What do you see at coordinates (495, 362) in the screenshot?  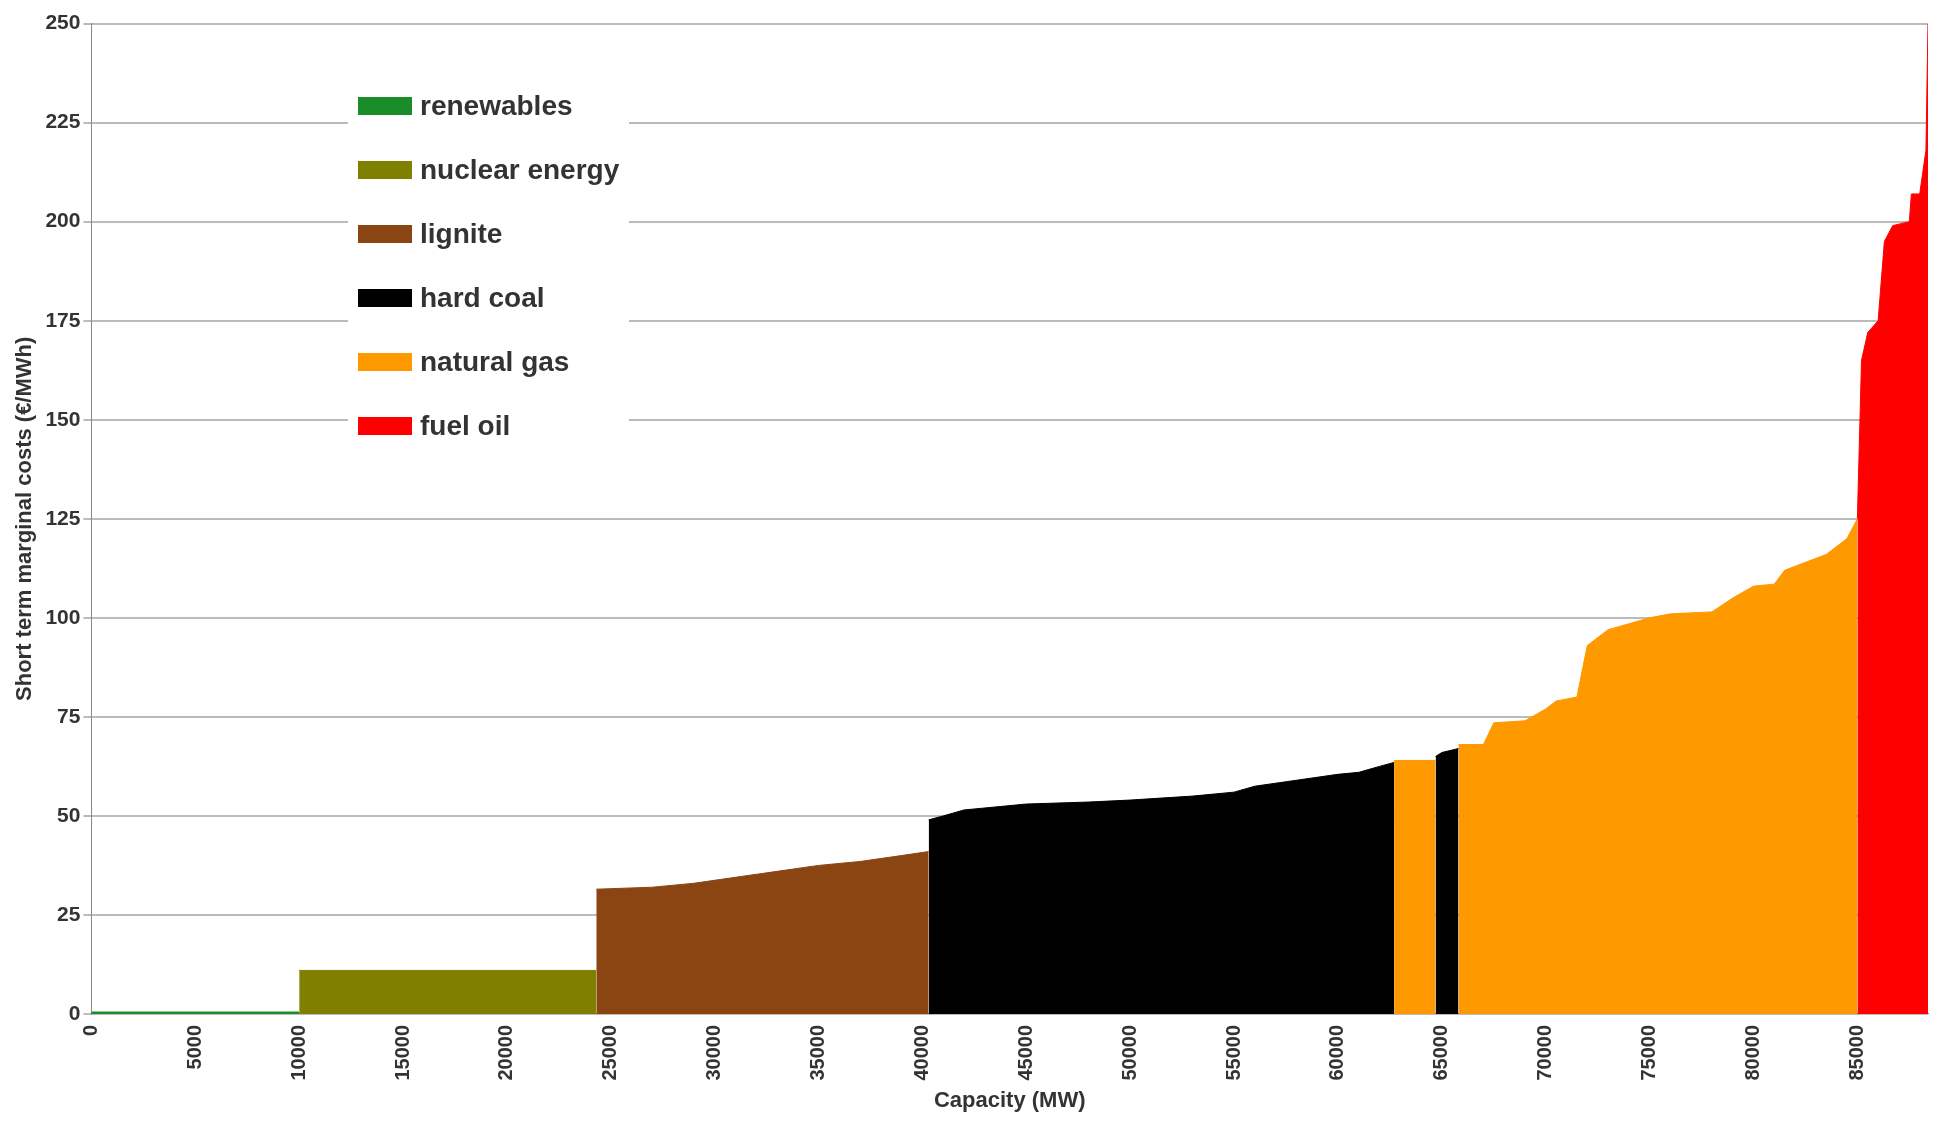 I see `legend-label: natural gas` at bounding box center [495, 362].